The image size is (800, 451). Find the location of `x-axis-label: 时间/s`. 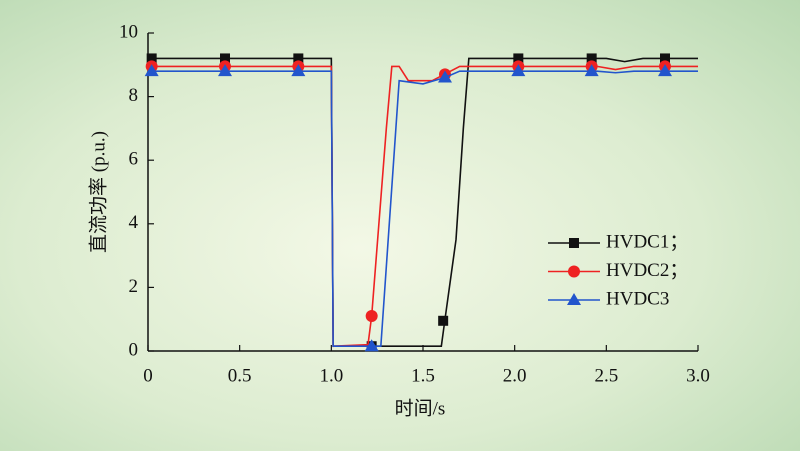

x-axis-label: 时间/s is located at coordinates (420, 408).